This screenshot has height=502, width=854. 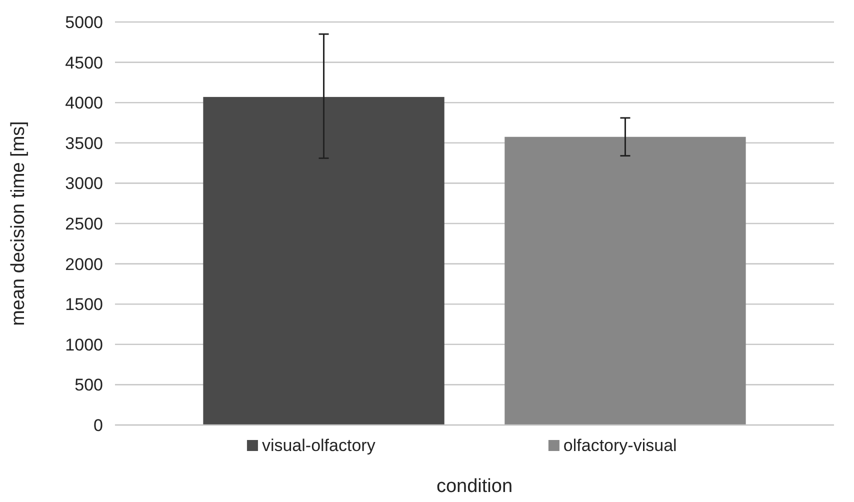 I want to click on legend-label: olfactory-visual, so click(x=620, y=445).